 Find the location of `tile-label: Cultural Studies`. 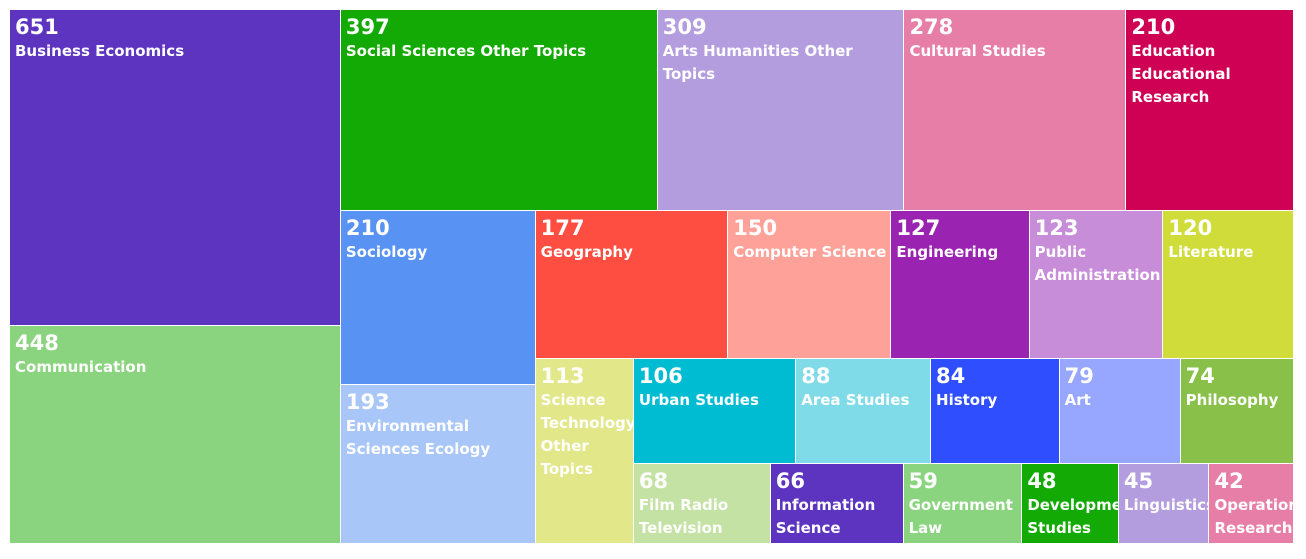

tile-label: Cultural Studies is located at coordinates (977, 51).